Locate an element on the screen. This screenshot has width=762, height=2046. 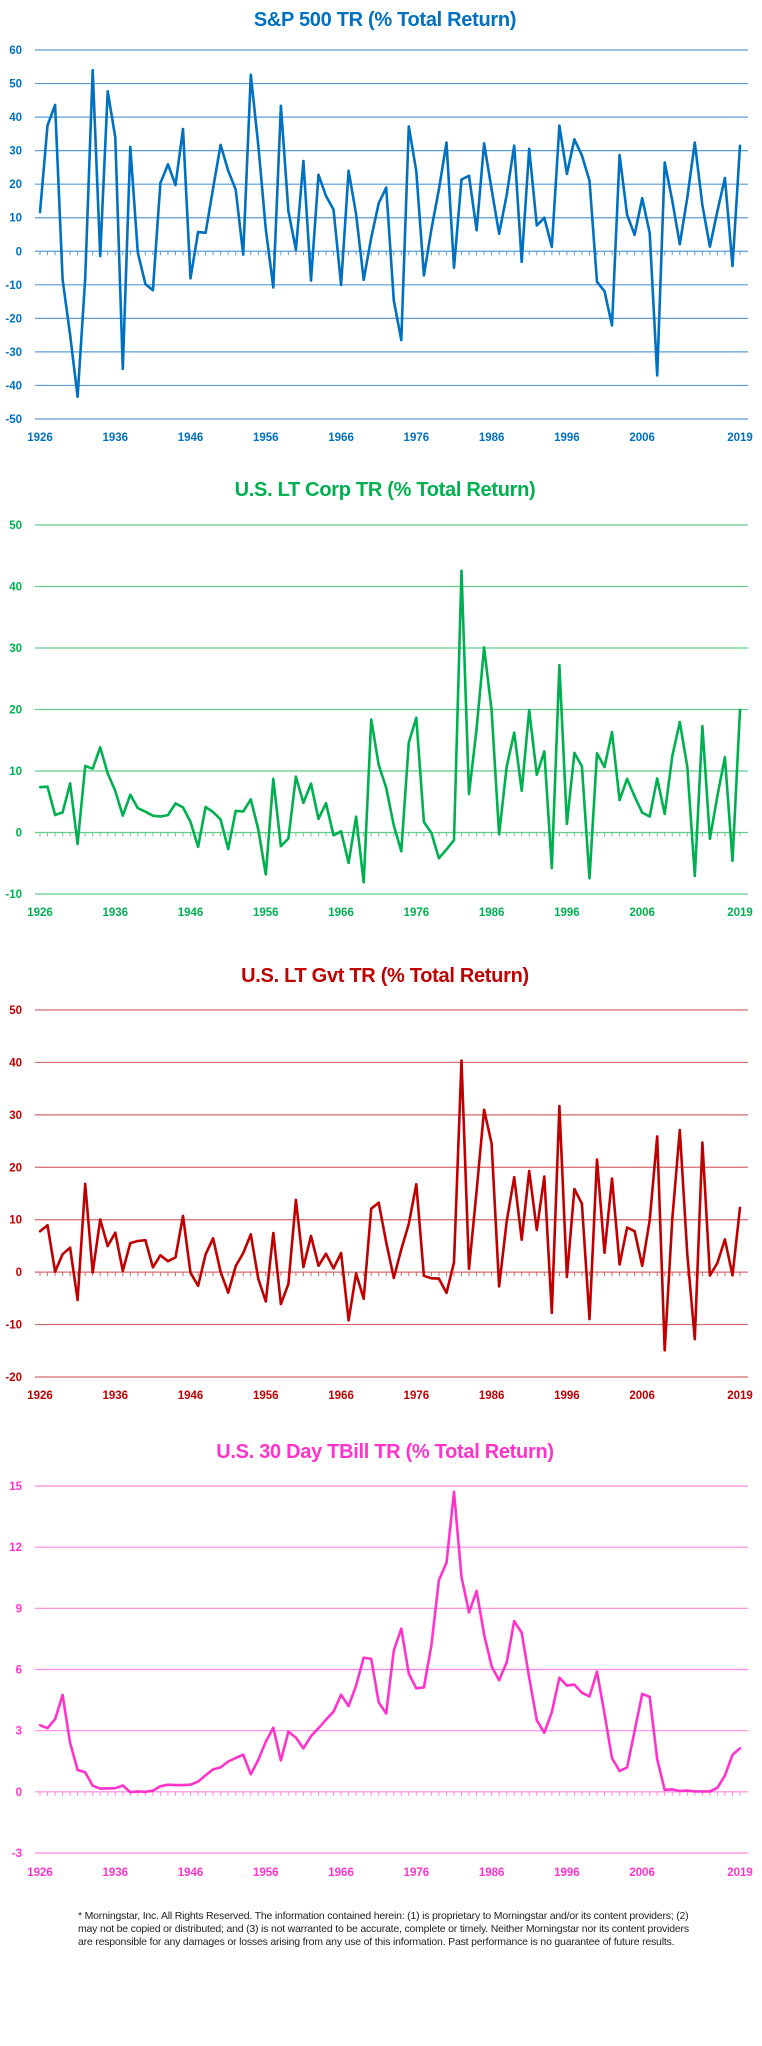
y-tick-label: -20 is located at coordinates (13, 1378).